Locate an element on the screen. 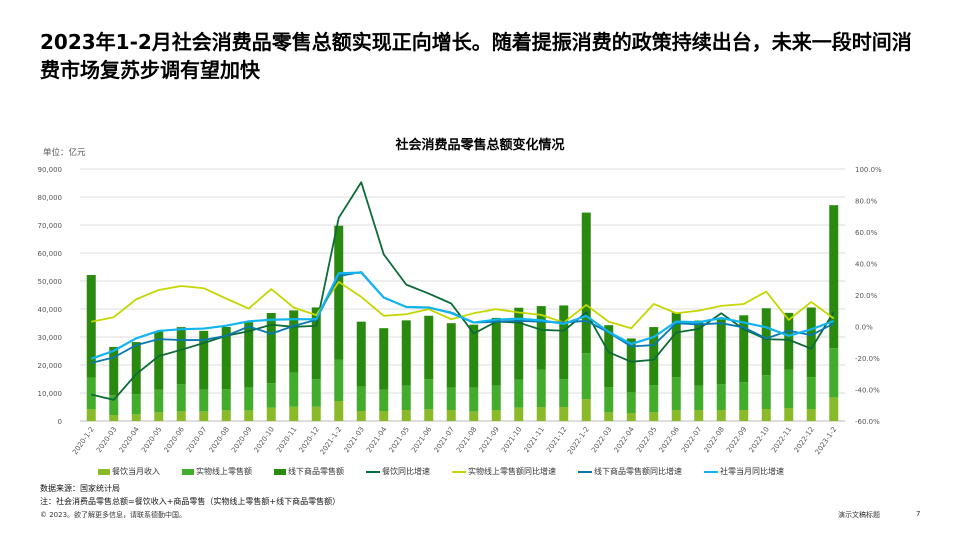 The image size is (960, 540). x-axis-tick-label: 2021-07 is located at coordinates (444, 440).